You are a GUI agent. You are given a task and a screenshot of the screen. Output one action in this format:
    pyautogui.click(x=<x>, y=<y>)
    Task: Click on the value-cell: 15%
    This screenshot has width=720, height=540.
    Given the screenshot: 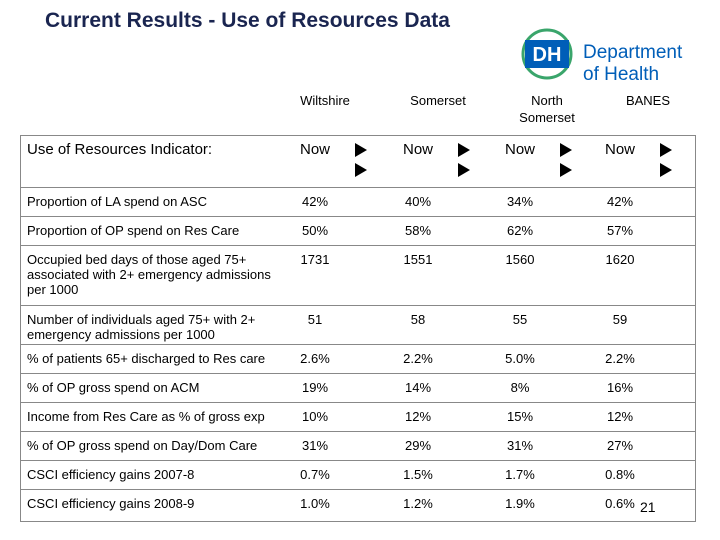 What is the action you would take?
    pyautogui.click(x=520, y=416)
    